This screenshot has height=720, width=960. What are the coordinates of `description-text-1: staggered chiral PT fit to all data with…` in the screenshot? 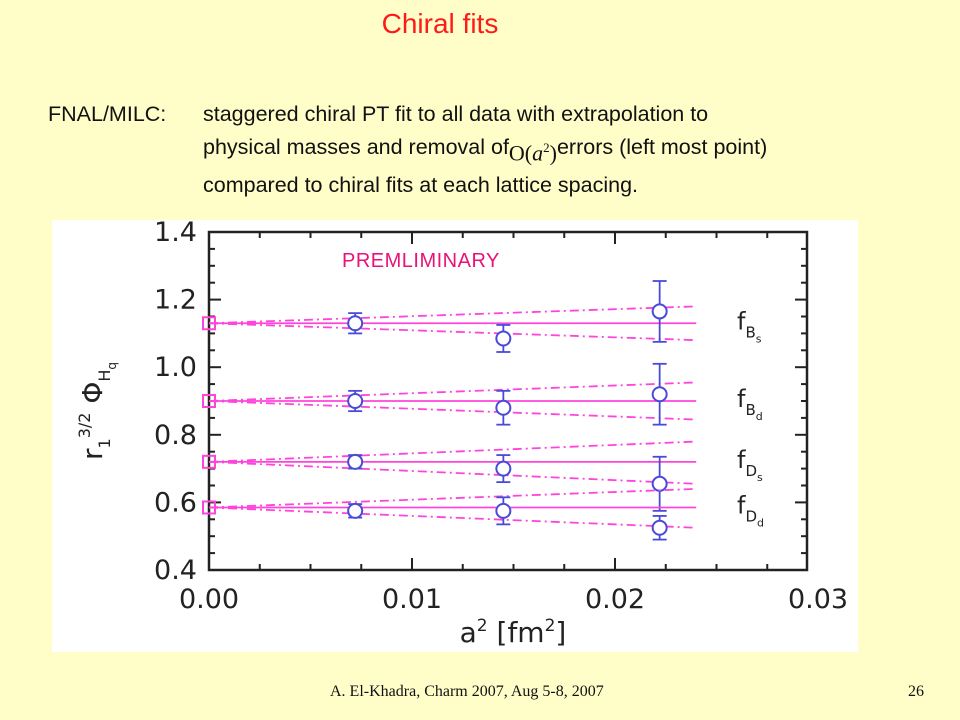 It's located at (456, 114).